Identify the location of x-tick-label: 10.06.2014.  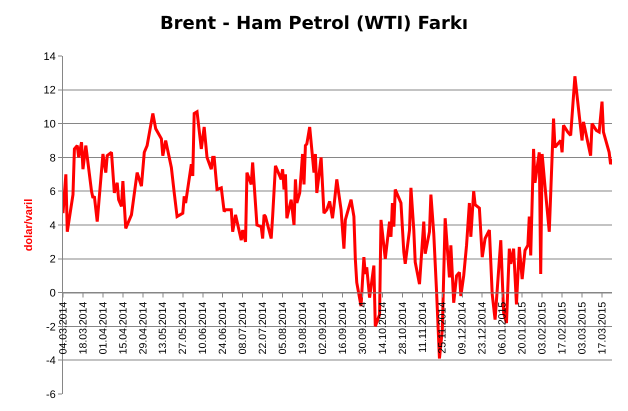
(203, 328).